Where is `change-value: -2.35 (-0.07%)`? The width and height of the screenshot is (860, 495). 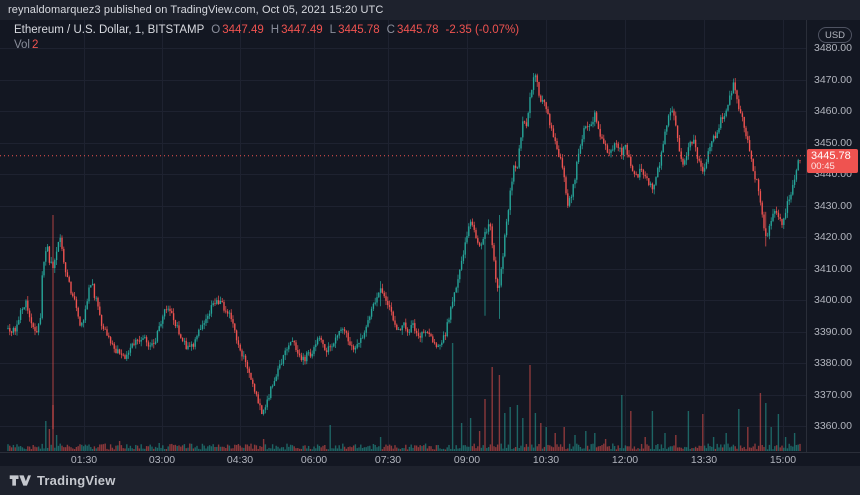 change-value: -2.35 (-0.07%) is located at coordinates (482, 30).